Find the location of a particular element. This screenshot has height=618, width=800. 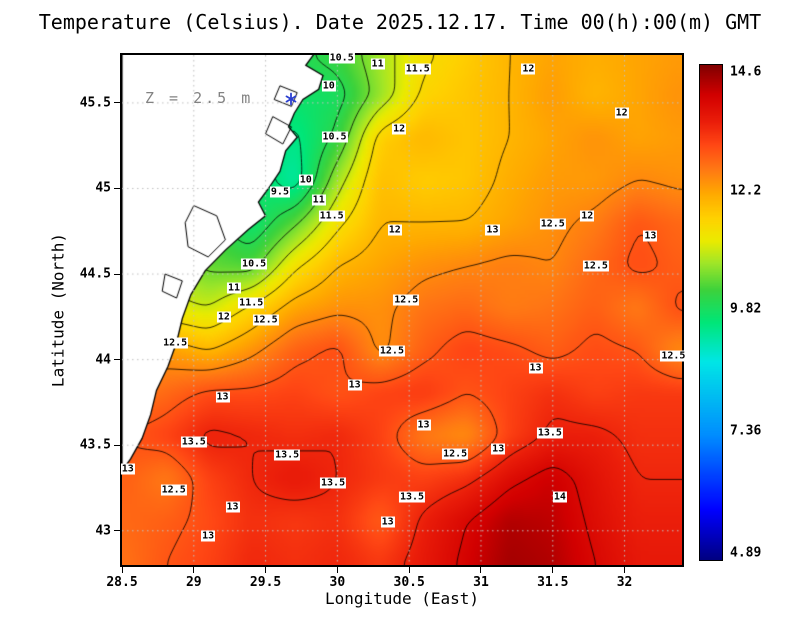

colorbar-label: 14.6 is located at coordinates (746, 72).